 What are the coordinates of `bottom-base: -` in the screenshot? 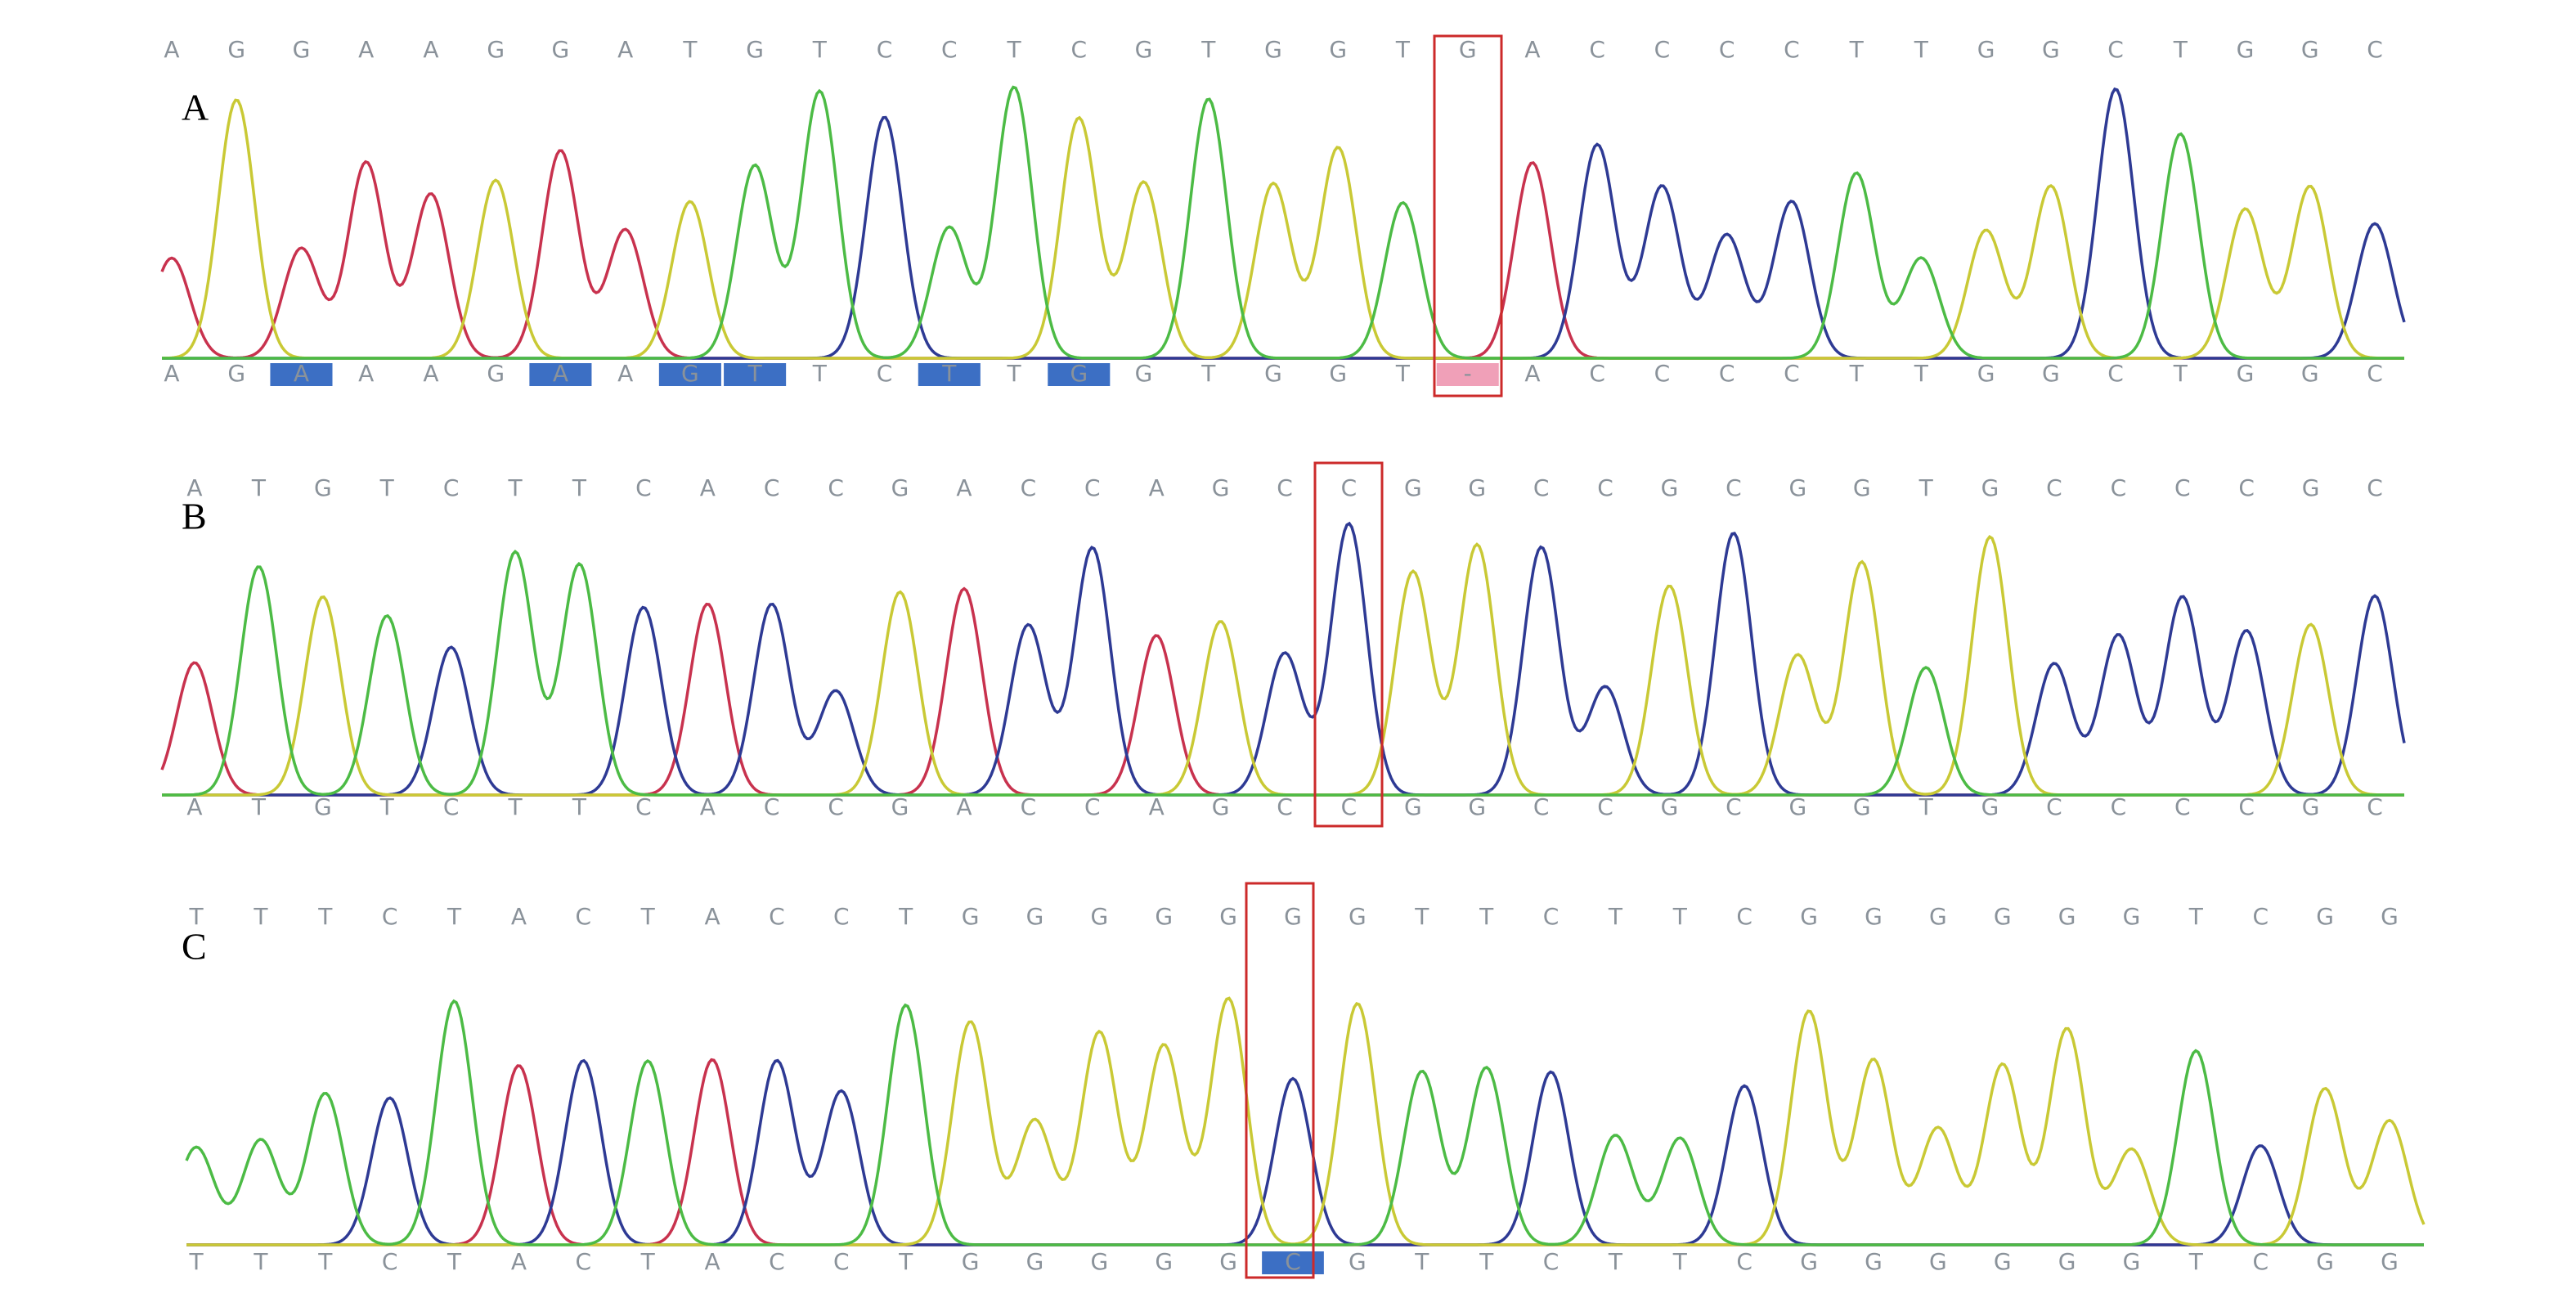 It's located at (1468, 373).